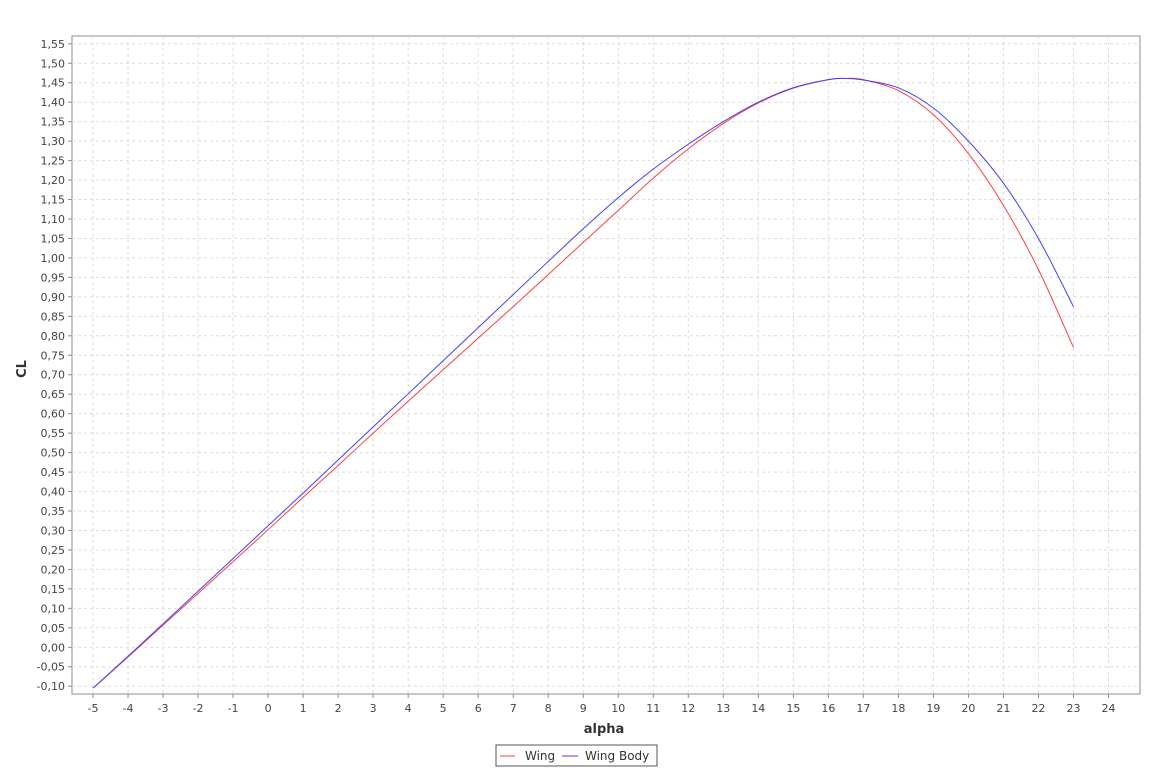 This screenshot has width=1152, height=768. Describe the element at coordinates (617, 756) in the screenshot. I see `legend-label-wing-body: Wing Body` at that location.